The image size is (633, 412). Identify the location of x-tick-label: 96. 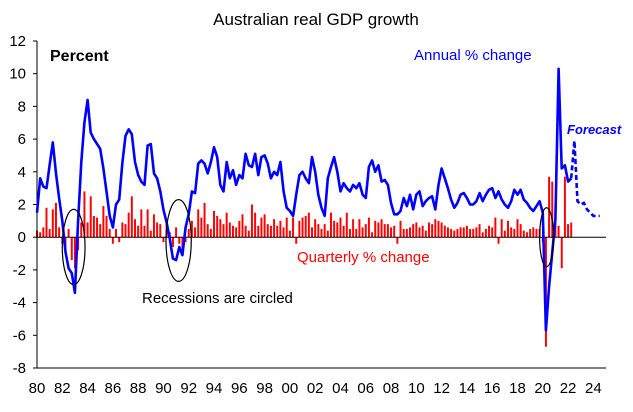
(239, 388).